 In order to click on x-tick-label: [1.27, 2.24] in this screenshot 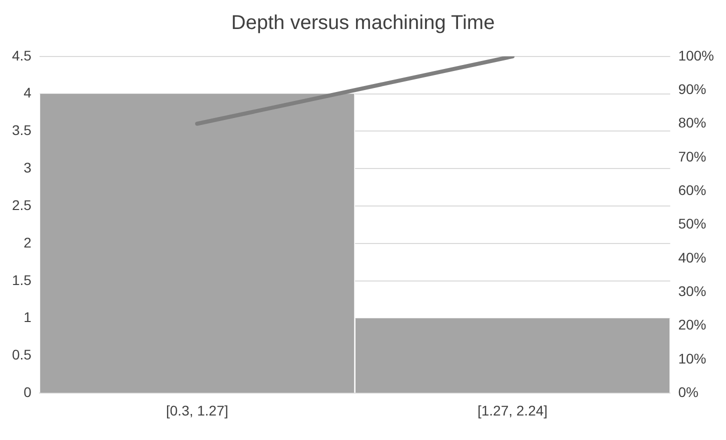, I will do `click(512, 410)`.